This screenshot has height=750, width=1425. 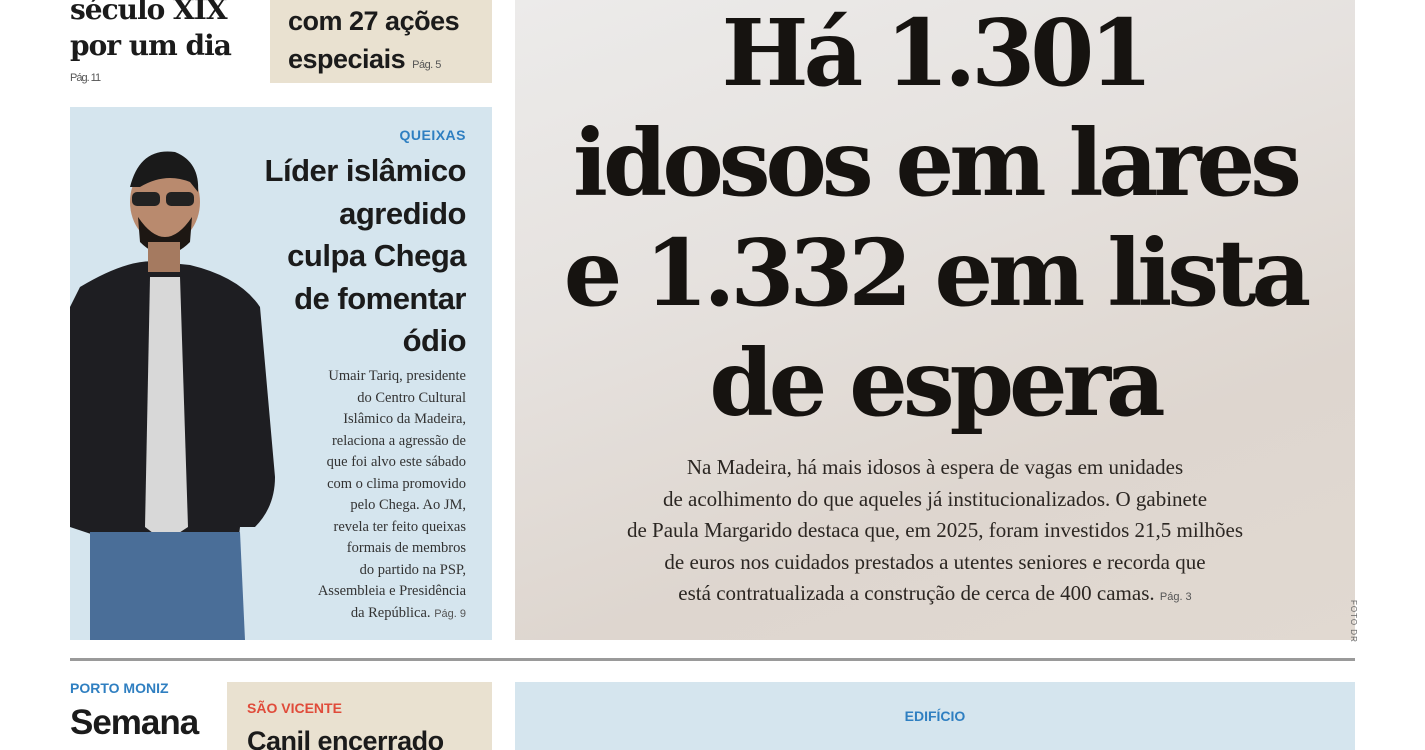 What do you see at coordinates (172, 395) in the screenshot?
I see `man-photo` at bounding box center [172, 395].